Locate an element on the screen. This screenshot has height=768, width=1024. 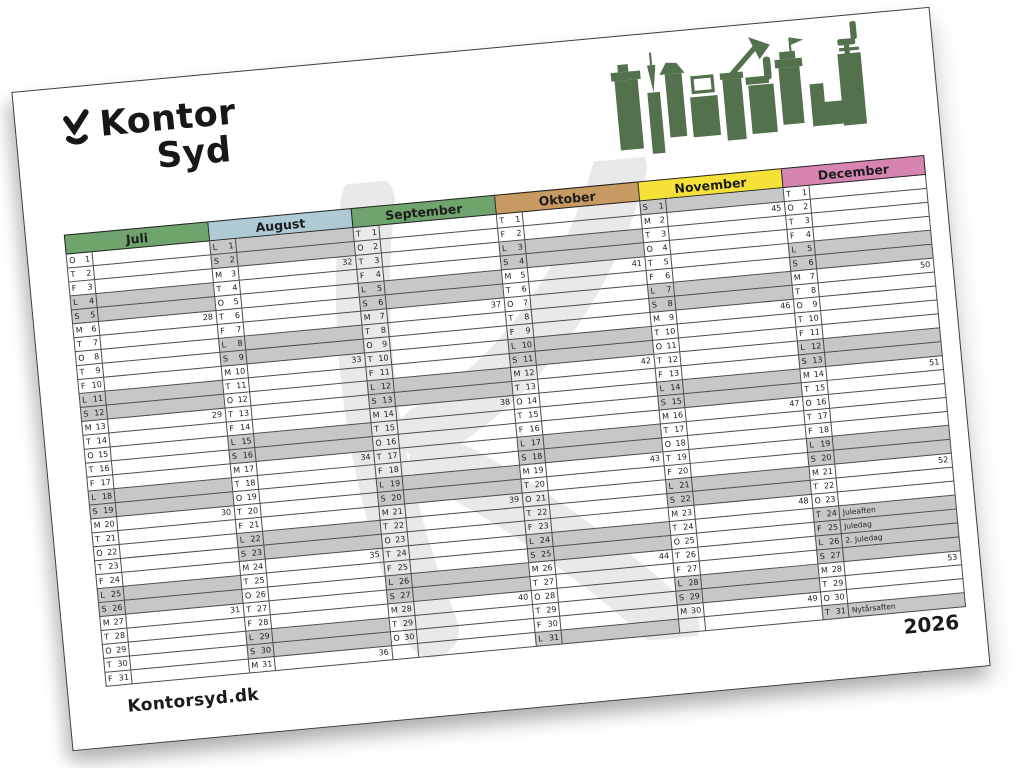
day-number: 7 is located at coordinates (95, 342).